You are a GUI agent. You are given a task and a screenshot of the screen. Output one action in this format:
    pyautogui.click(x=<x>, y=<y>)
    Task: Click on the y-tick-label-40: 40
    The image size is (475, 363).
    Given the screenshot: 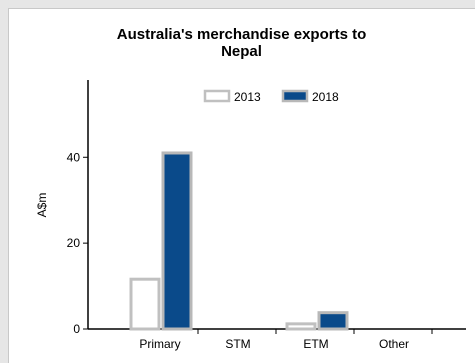 What is the action you would take?
    pyautogui.click(x=74, y=157)
    